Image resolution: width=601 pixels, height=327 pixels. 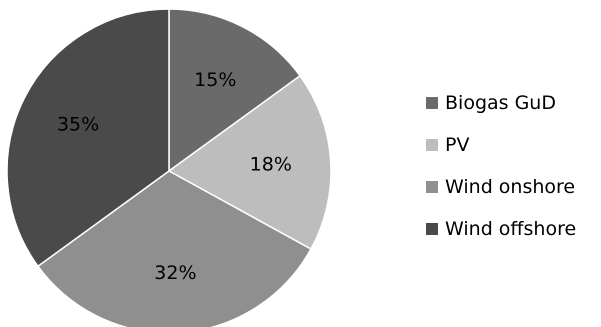 What do you see at coordinates (501, 166) in the screenshot?
I see `legend: Biogas GuD PV Wind onshore Wind offshore` at bounding box center [501, 166].